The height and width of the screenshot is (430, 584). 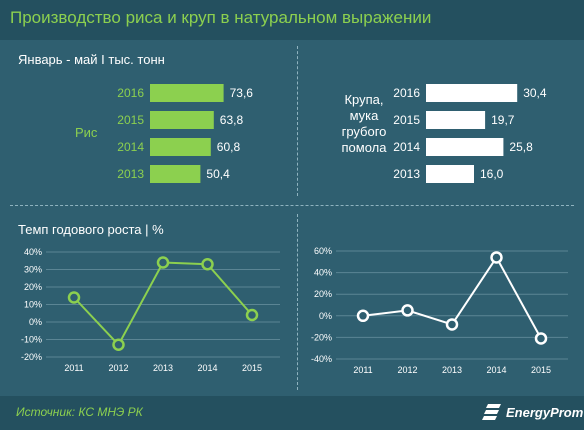 I want to click on grain-label-line: мука, so click(x=364, y=115).